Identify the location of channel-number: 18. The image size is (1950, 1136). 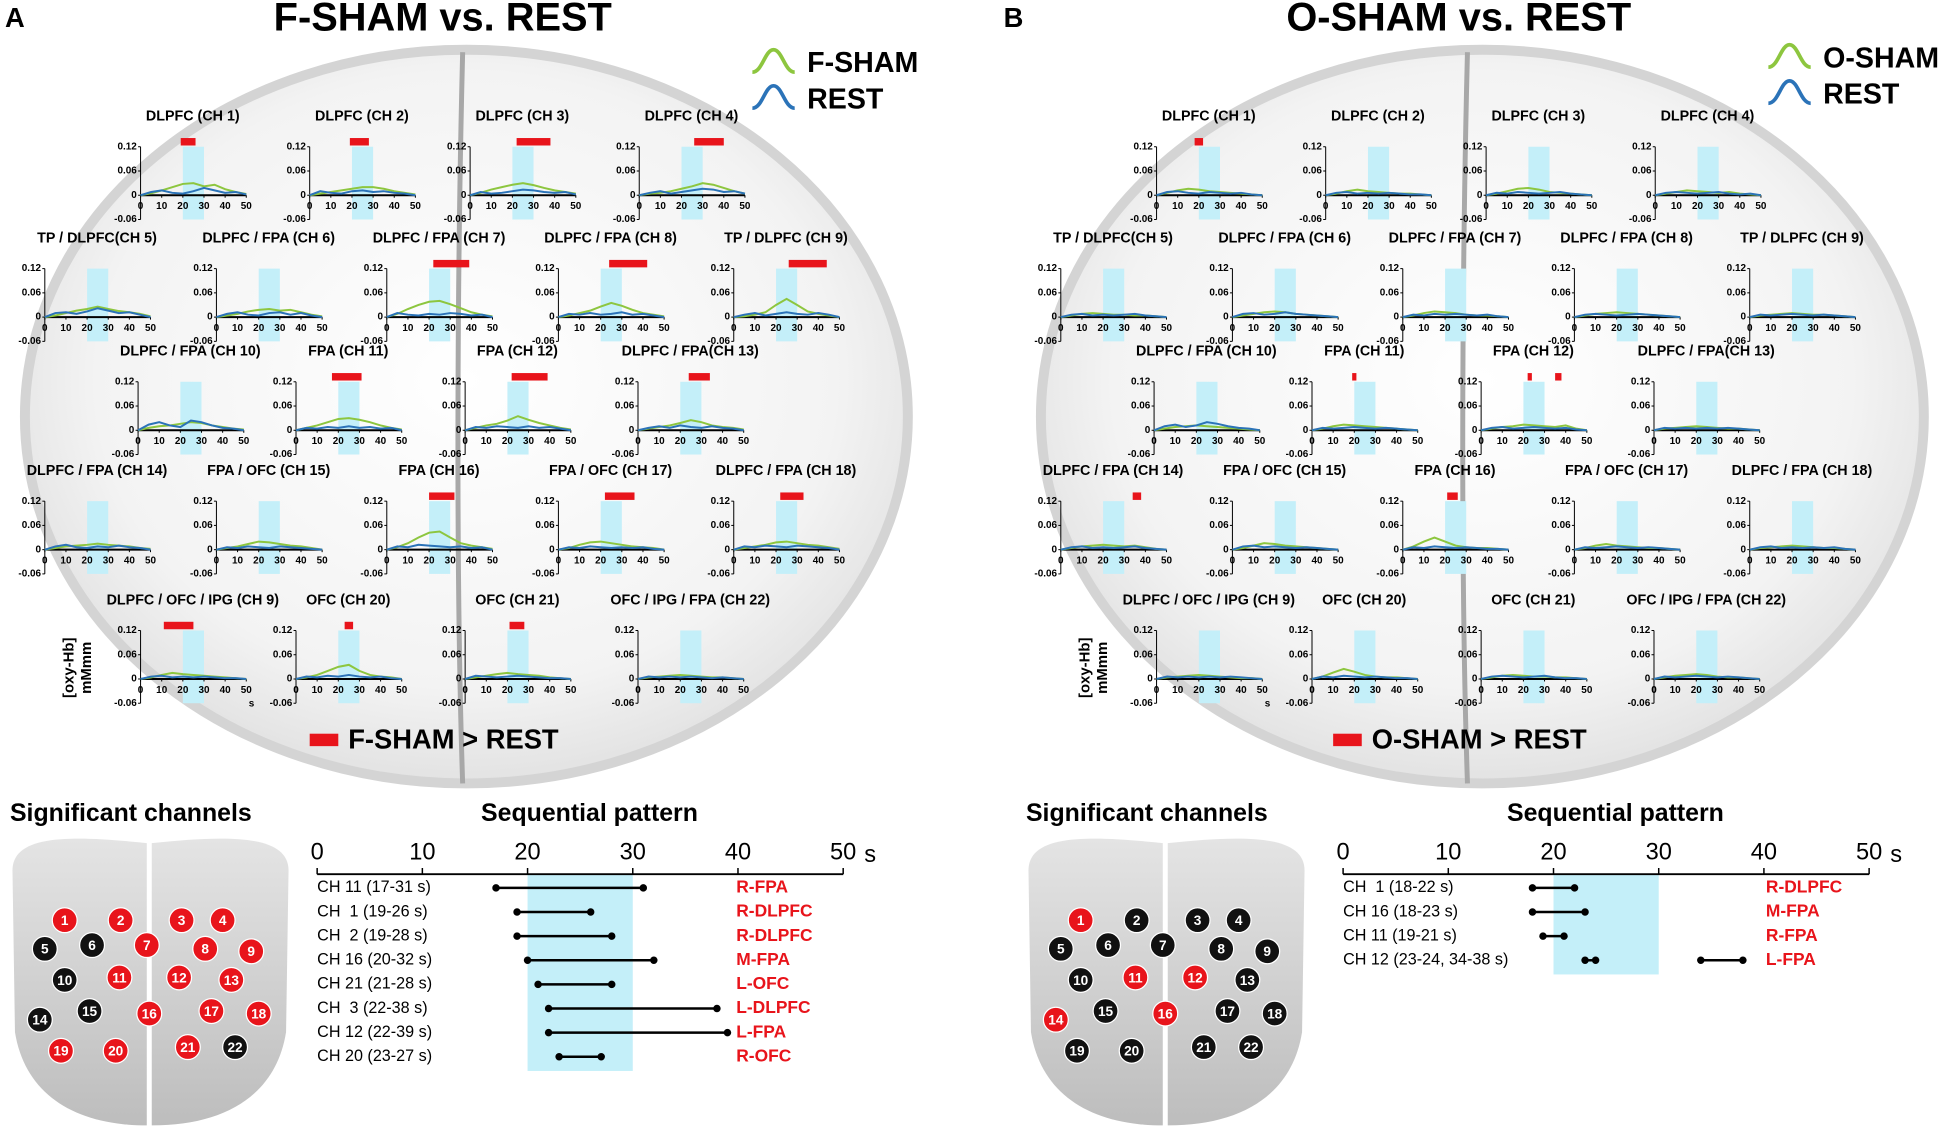
(1275, 1013).